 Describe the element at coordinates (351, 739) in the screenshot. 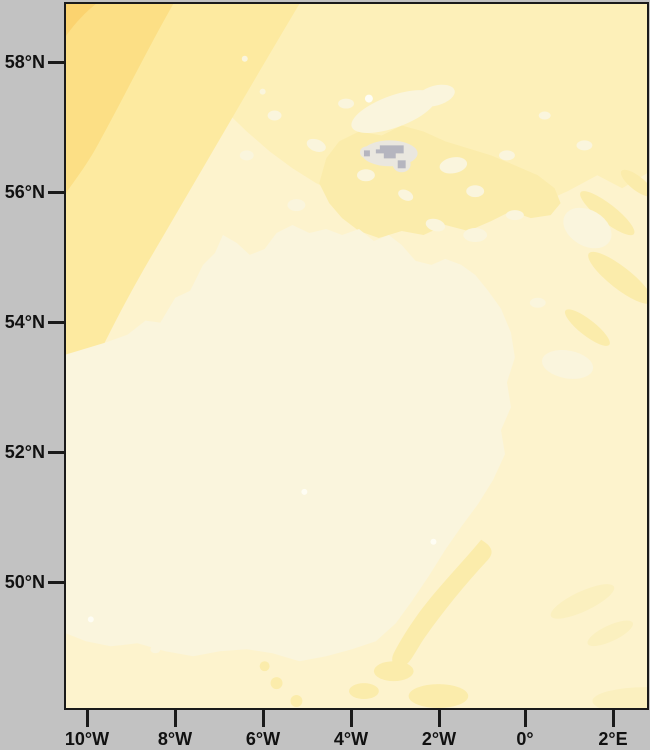

I see `lon-tick-label: 4°W` at that location.